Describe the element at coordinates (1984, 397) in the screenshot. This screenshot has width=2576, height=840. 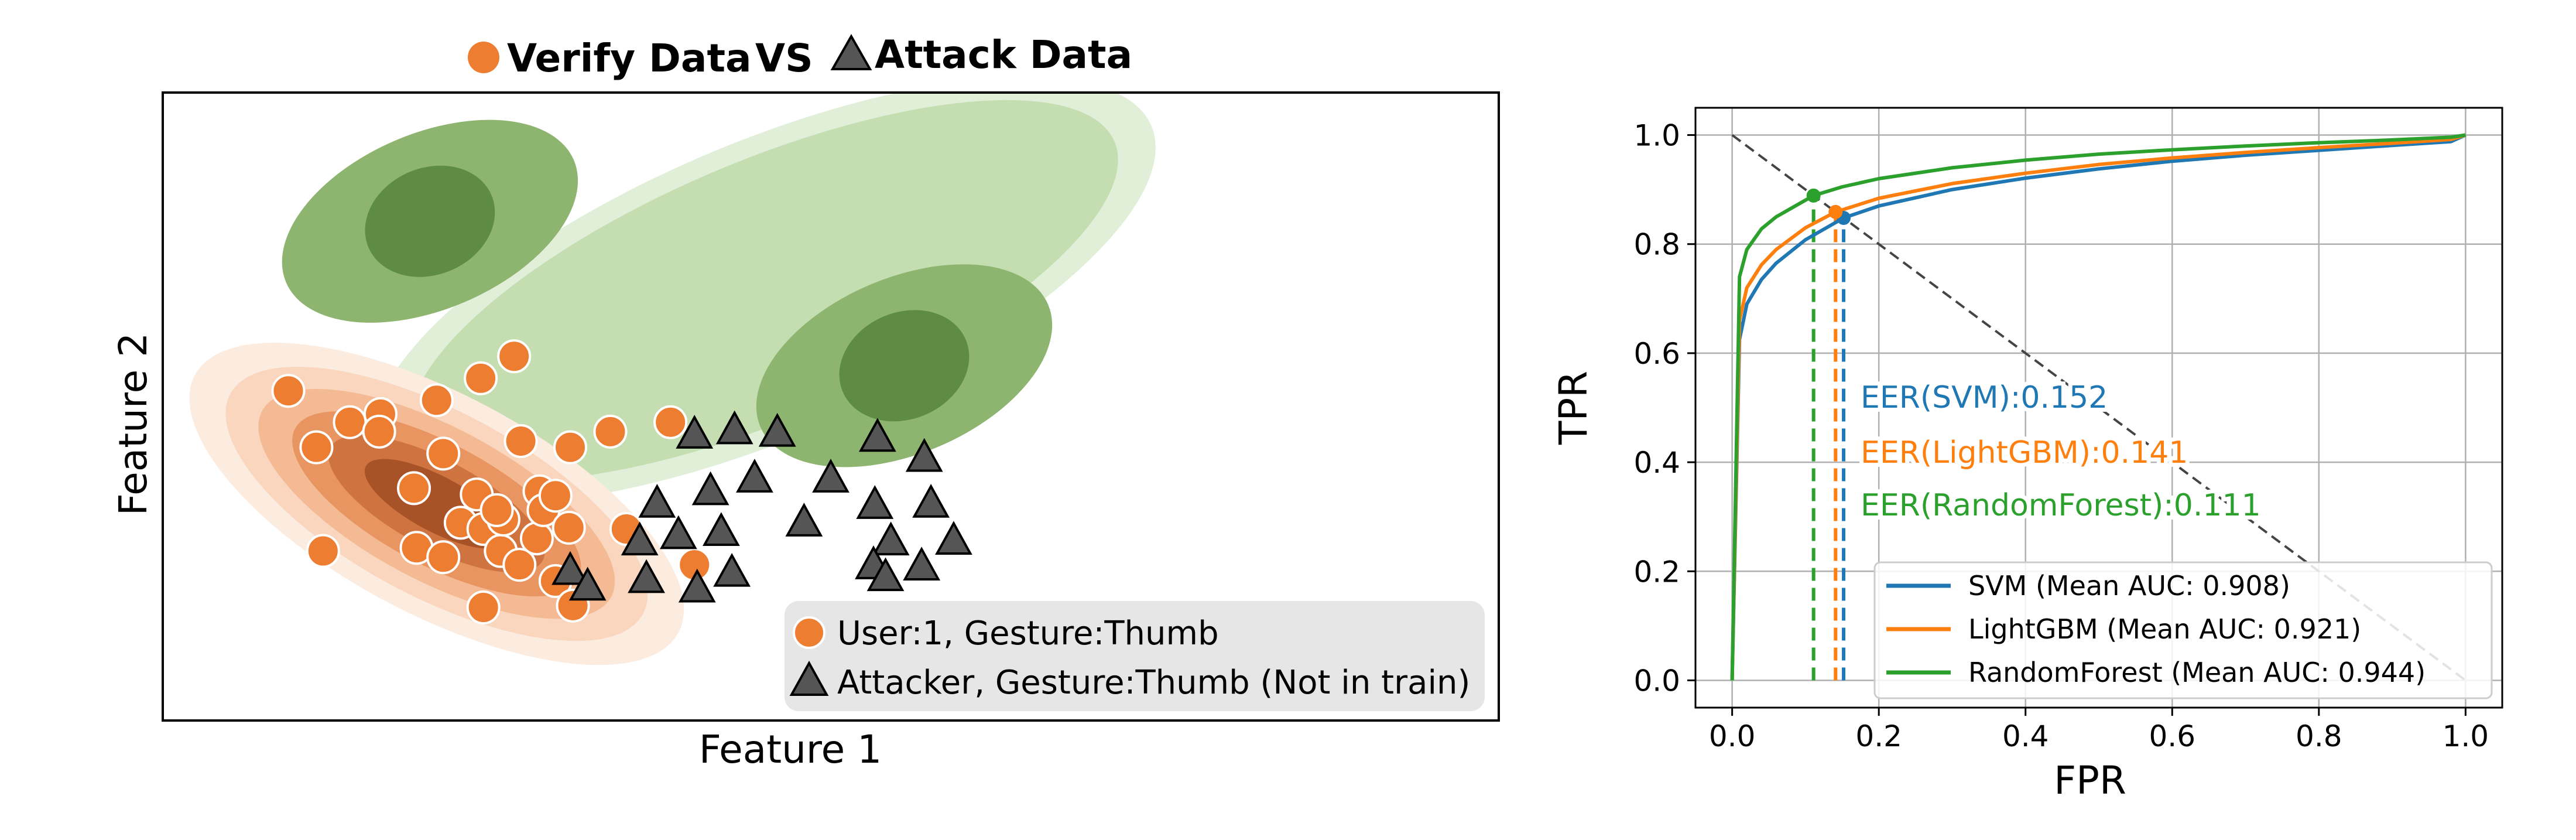
I see `eer-svm-label: EER(SVM):0.152` at that location.